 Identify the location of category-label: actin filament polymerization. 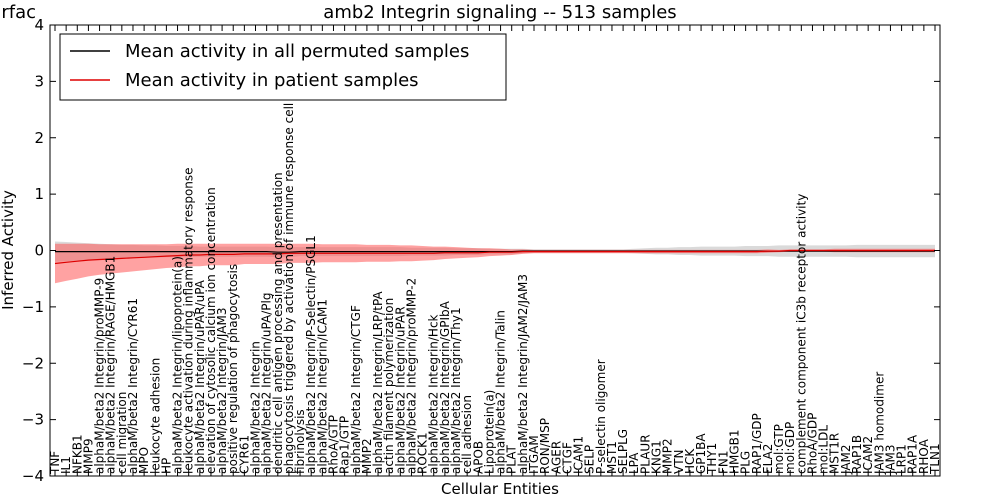
(389, 386).